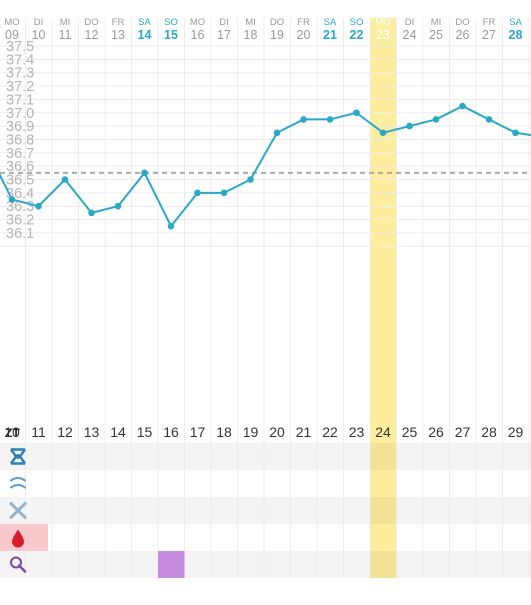  I want to click on y-tick-label: 36.6, so click(20, 167).